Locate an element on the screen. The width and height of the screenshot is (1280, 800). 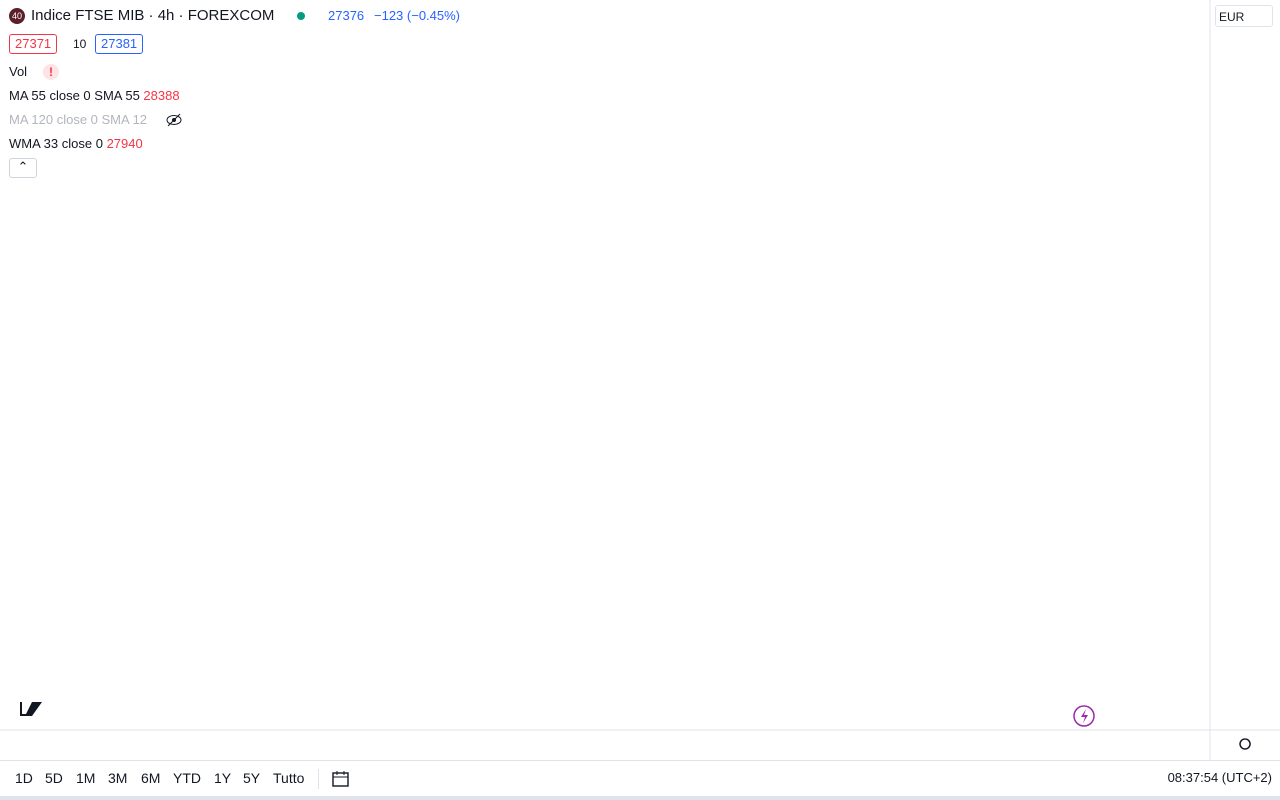
range-button: Tutto is located at coordinates (289, 778).